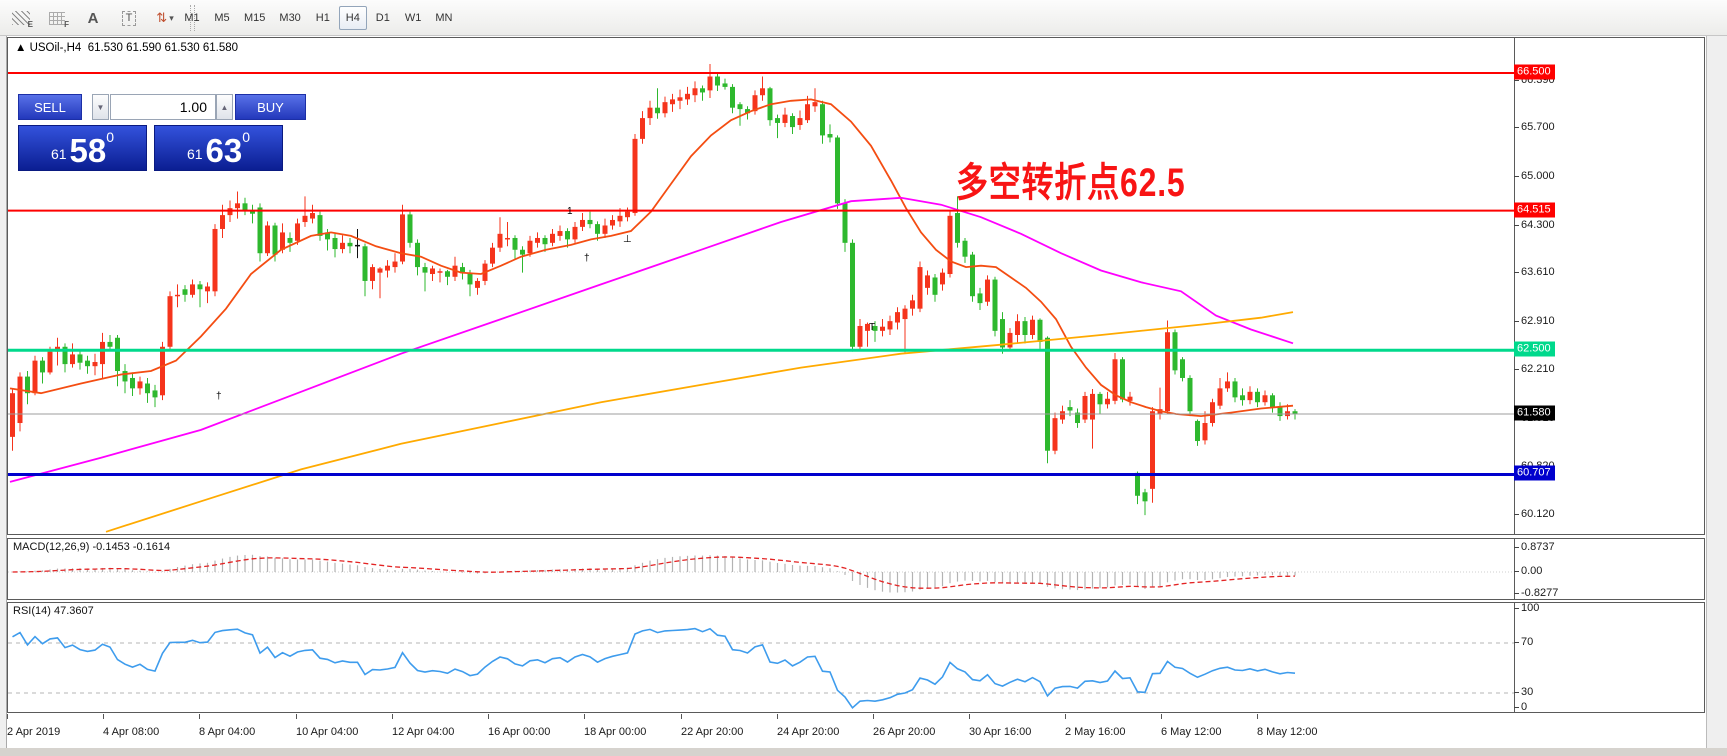 This screenshot has height=756, width=1727. What do you see at coordinates (246, 137) in the screenshot?
I see `buy-price-point: 0` at bounding box center [246, 137].